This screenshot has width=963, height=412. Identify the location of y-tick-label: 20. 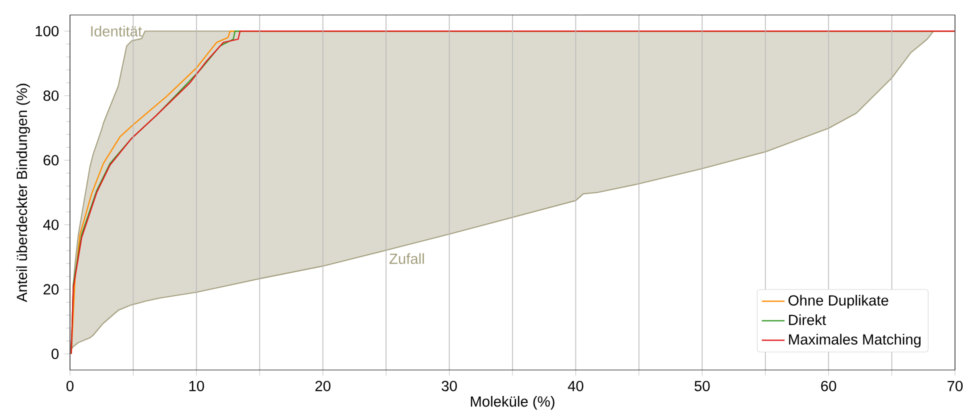
(51, 289).